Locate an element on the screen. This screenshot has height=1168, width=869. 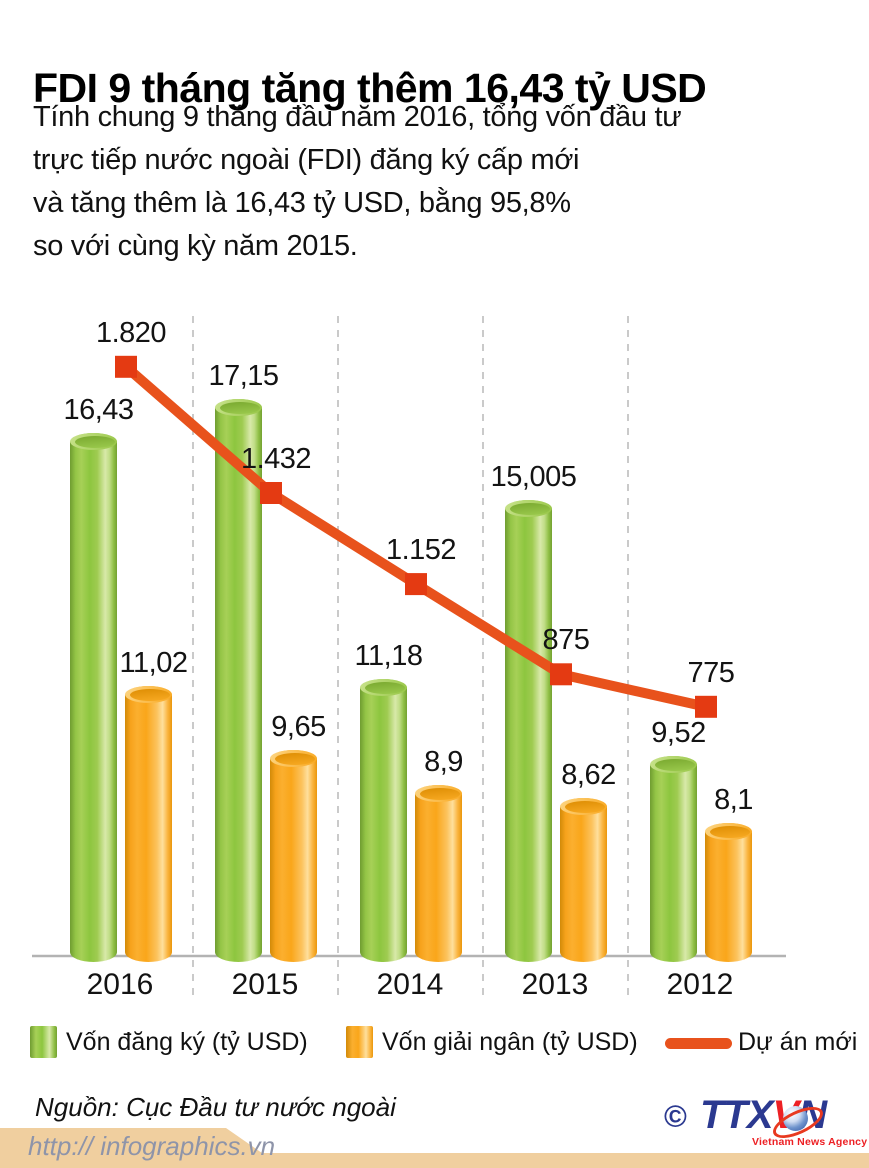
bar-disbursed-capital-2012 is located at coordinates (728, 892).